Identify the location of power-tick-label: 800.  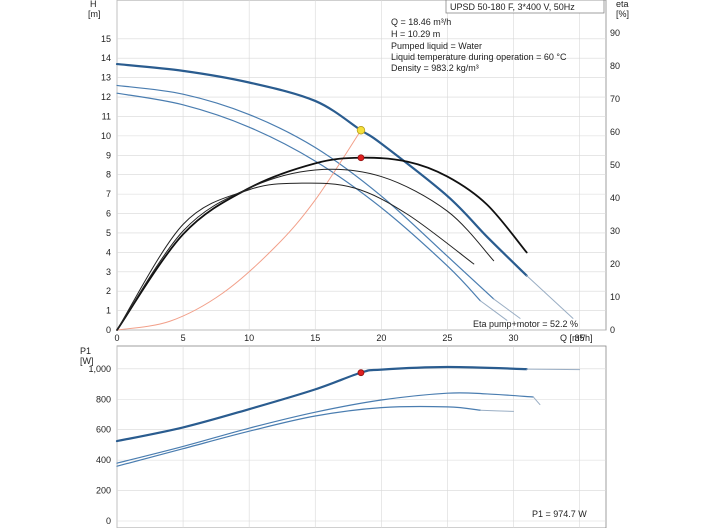
(103, 399).